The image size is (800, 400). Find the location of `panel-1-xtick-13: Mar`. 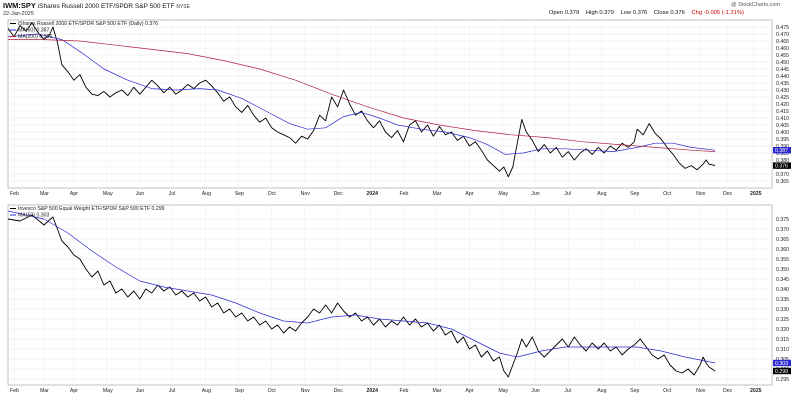

panel-1-xtick-13: Mar is located at coordinates (436, 391).